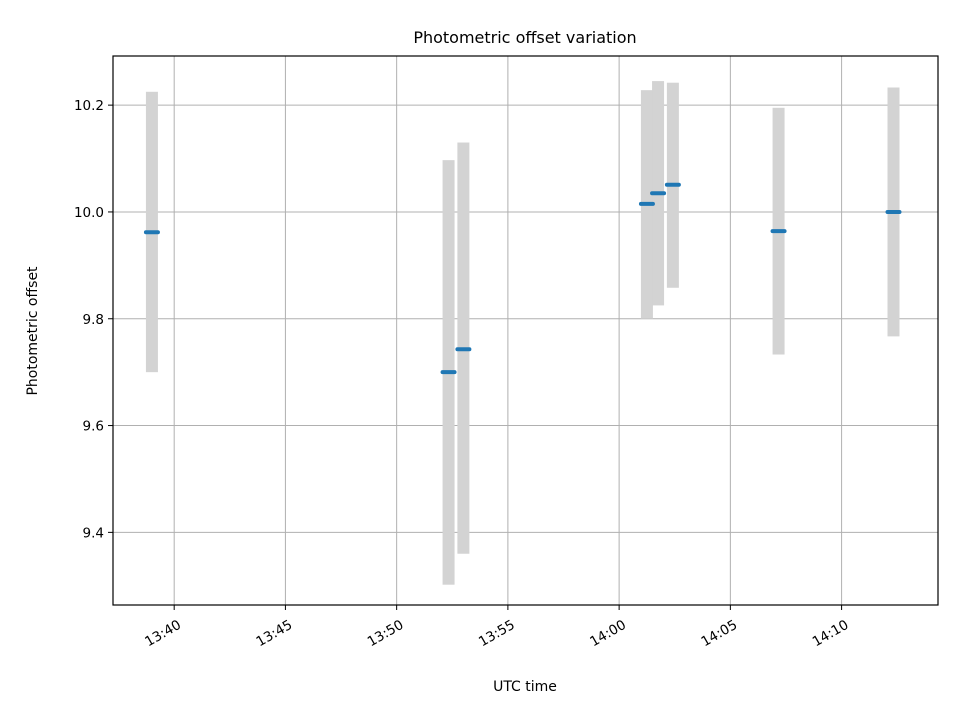  Describe the element at coordinates (89, 106) in the screenshot. I see `y-tick-label: 10.2` at that location.